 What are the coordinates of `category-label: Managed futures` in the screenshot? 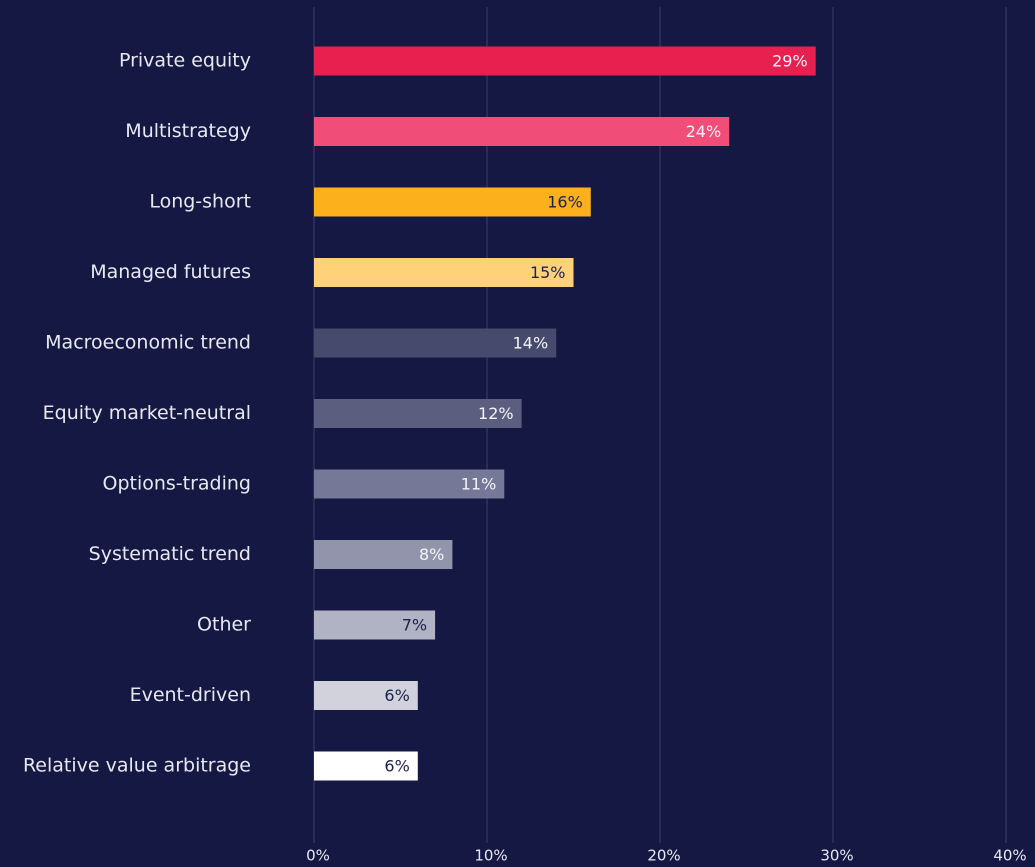 It's located at (170, 272).